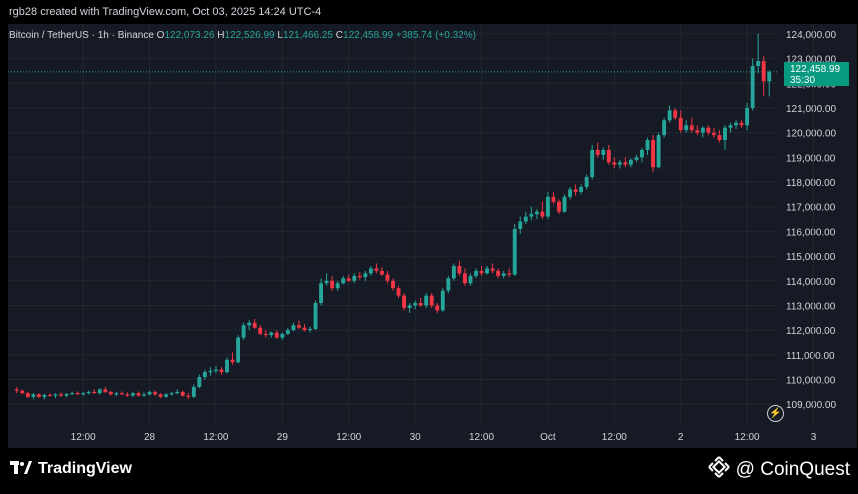 The height and width of the screenshot is (494, 858). Describe the element at coordinates (280, 35) in the screenshot. I see `low-label: L` at that location.